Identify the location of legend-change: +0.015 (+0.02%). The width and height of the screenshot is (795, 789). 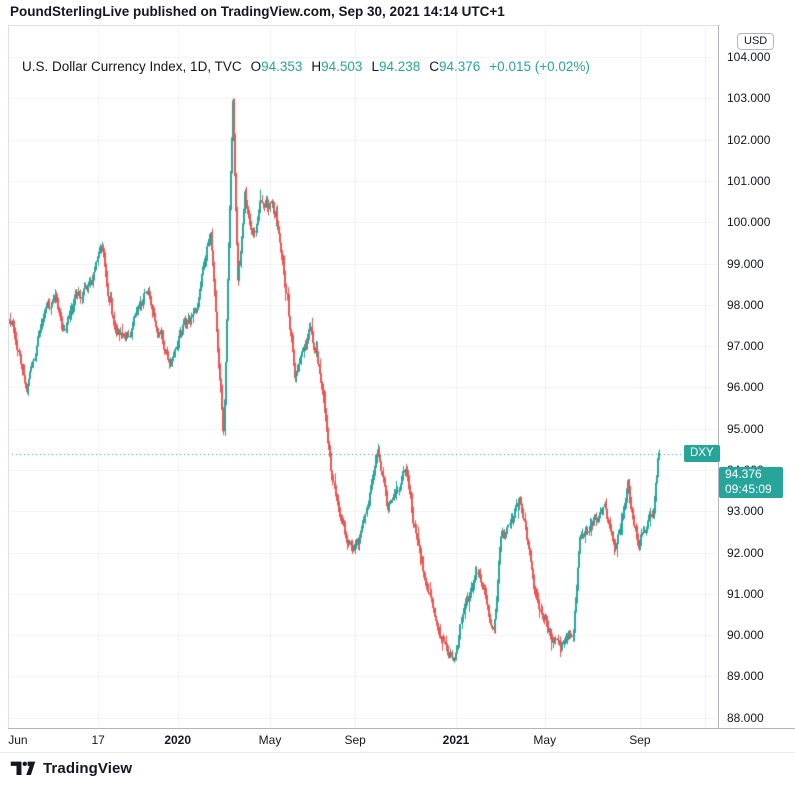
(539, 66).